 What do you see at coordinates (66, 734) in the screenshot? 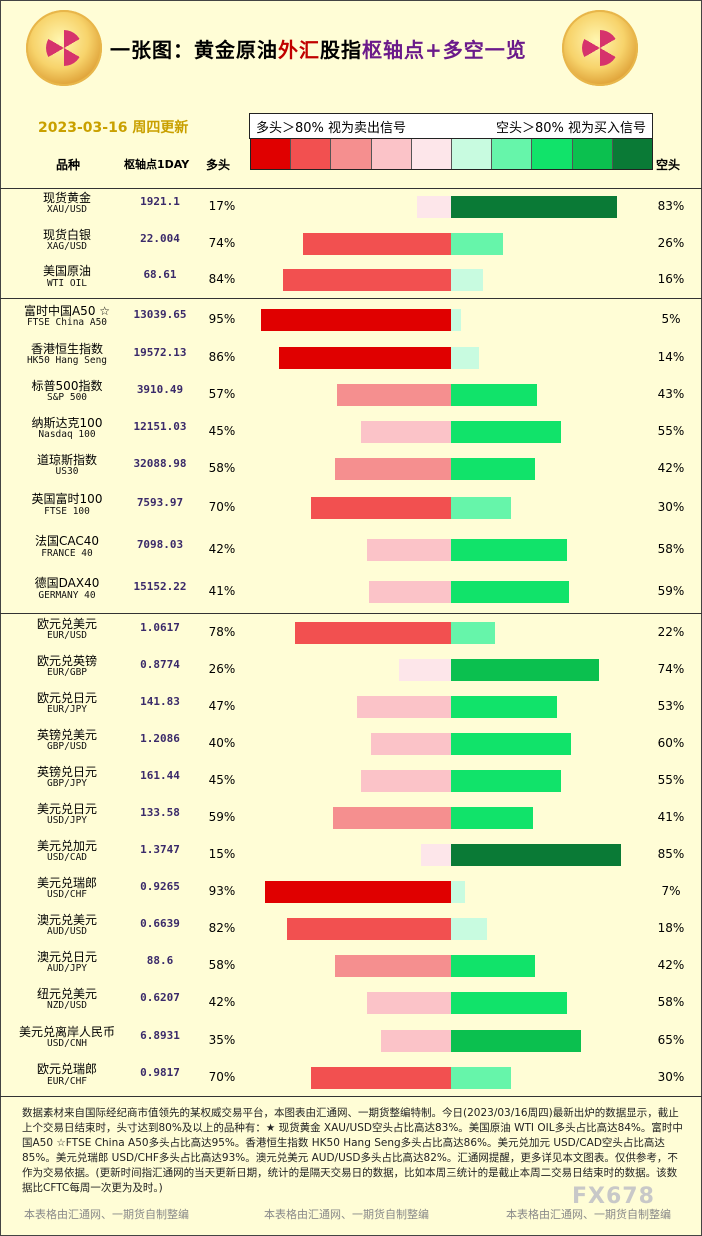
I see `instrument-cn: 英镑兑美元` at bounding box center [66, 734].